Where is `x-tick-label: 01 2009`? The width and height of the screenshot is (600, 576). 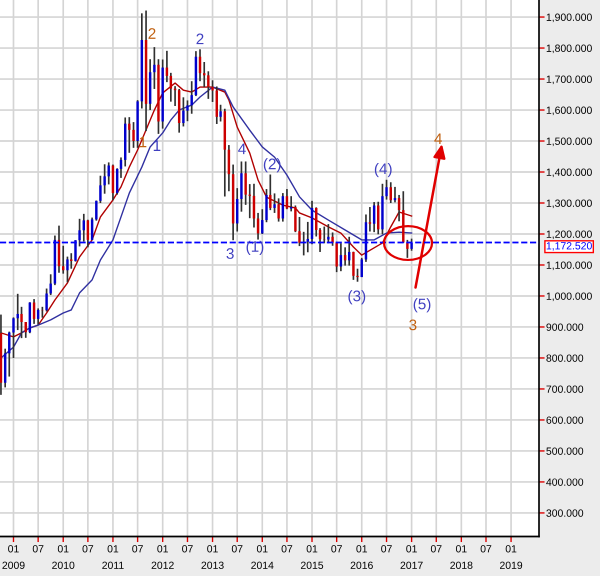
x-tick-label: 01 2009 is located at coordinates (13, 557).